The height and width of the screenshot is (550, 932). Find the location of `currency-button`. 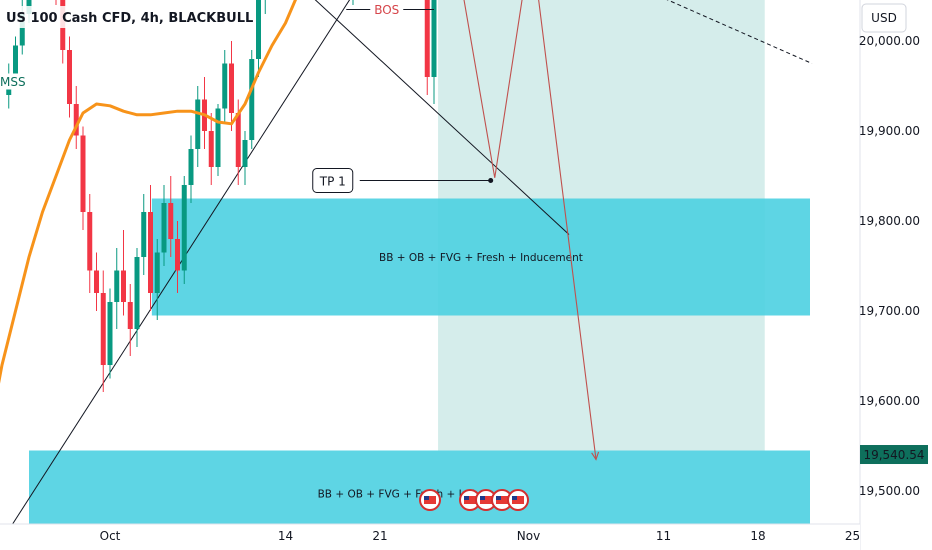

currency-button is located at coordinates (884, 18).